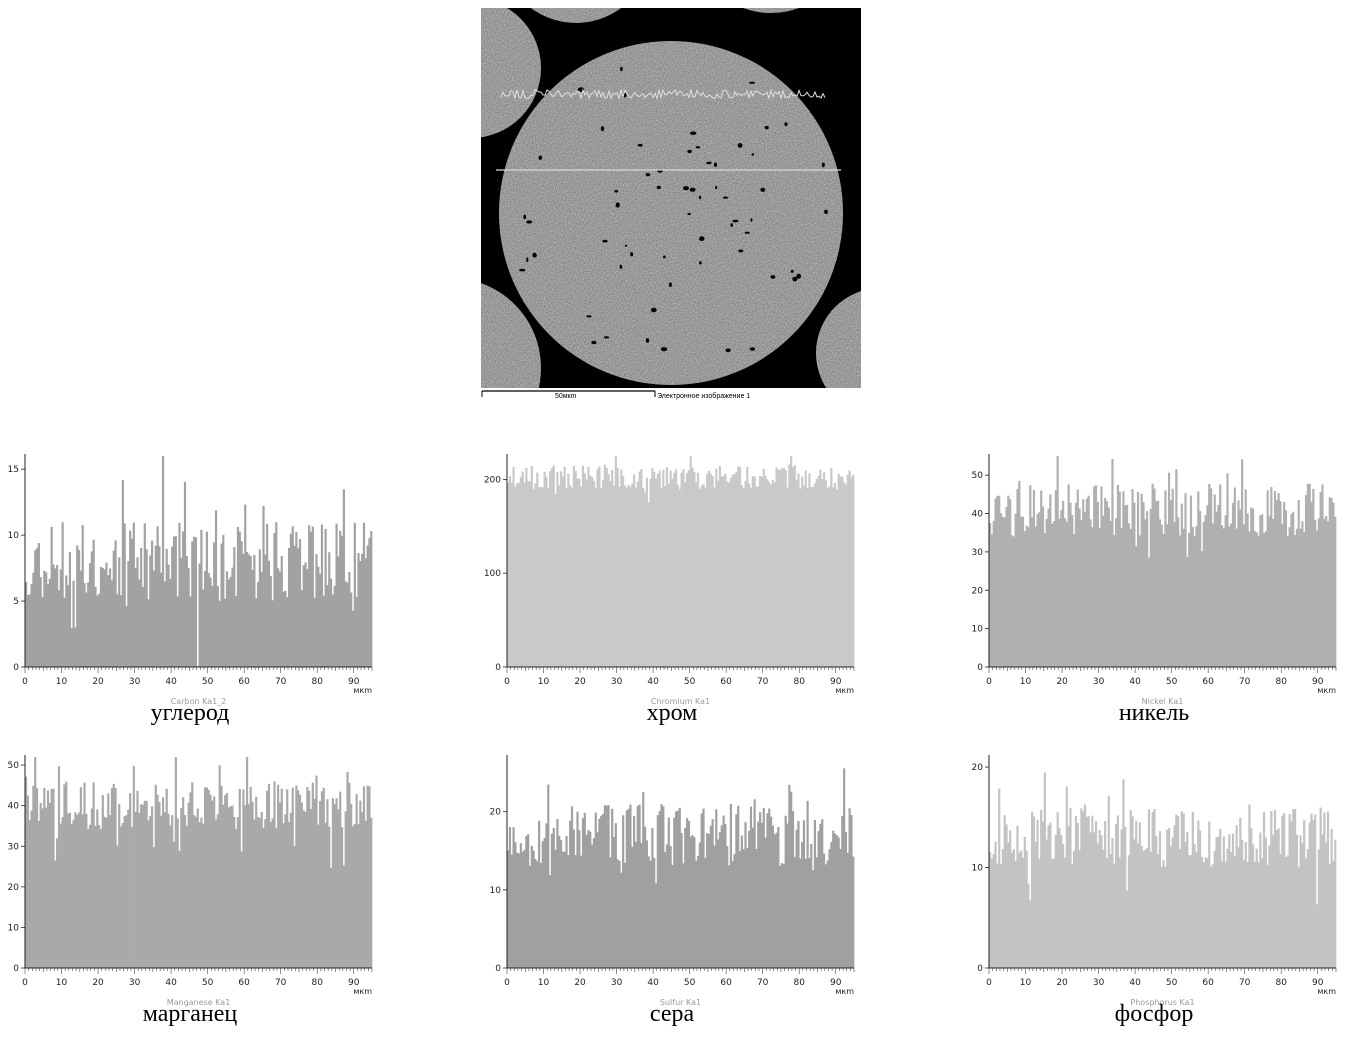  What do you see at coordinates (617, 983) in the screenshot?
I see `x-tick-label: 30` at bounding box center [617, 983].